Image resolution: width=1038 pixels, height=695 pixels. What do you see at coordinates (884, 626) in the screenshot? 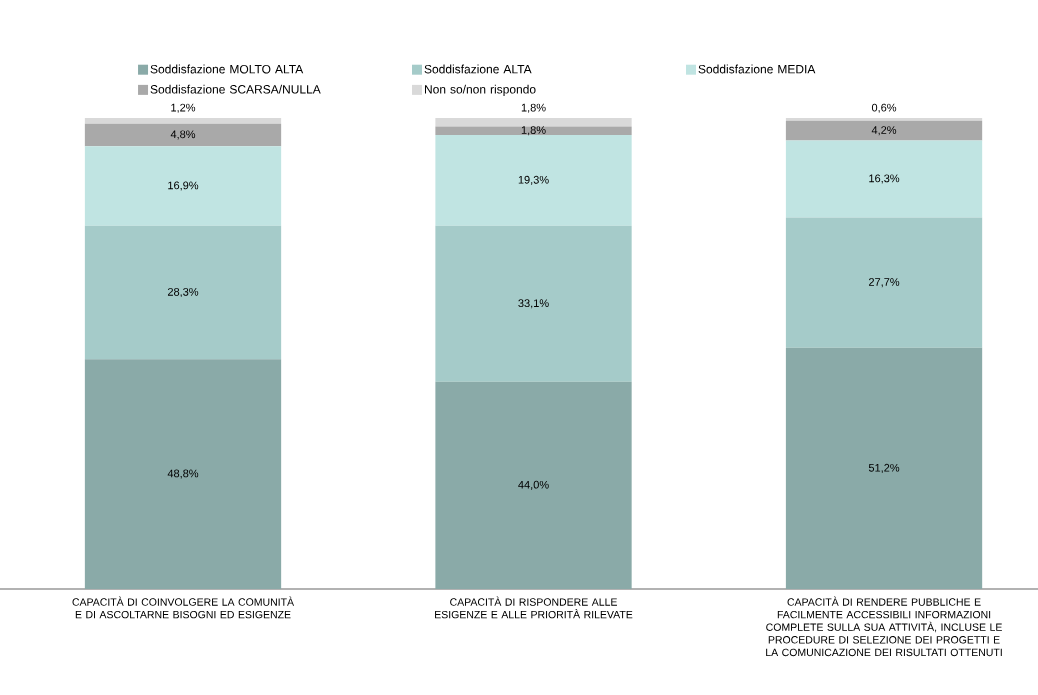
I see `x-tick-label: CAPACITÀ DI RENDERE PUBBLICHE E FACILMENTE ACCESSIBILI INFORMAZIONI COMPLETE SULLA SUA ATTIVITÀ, INCLUSE LE PROCEDURE DI SELEZIONE DEI PROGETTI E LA COMUNICAZIONE DEI RISULTATI OTTENUTI` at bounding box center [884, 626].